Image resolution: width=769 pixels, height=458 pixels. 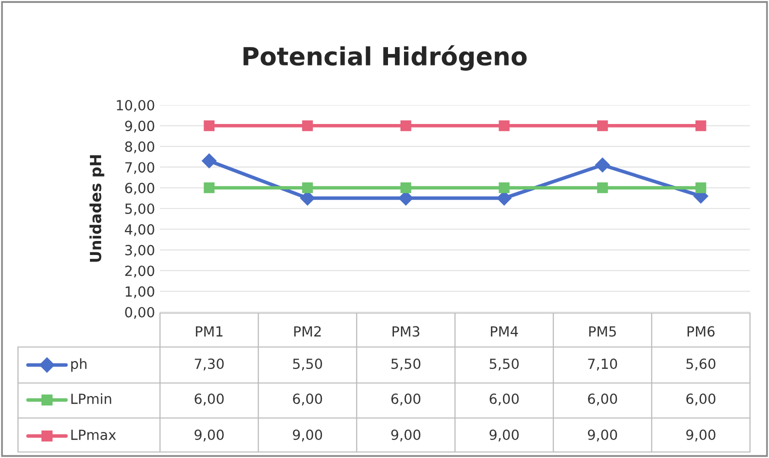 What do you see at coordinates (78, 365) in the screenshot?
I see `legend-label: ph` at bounding box center [78, 365].